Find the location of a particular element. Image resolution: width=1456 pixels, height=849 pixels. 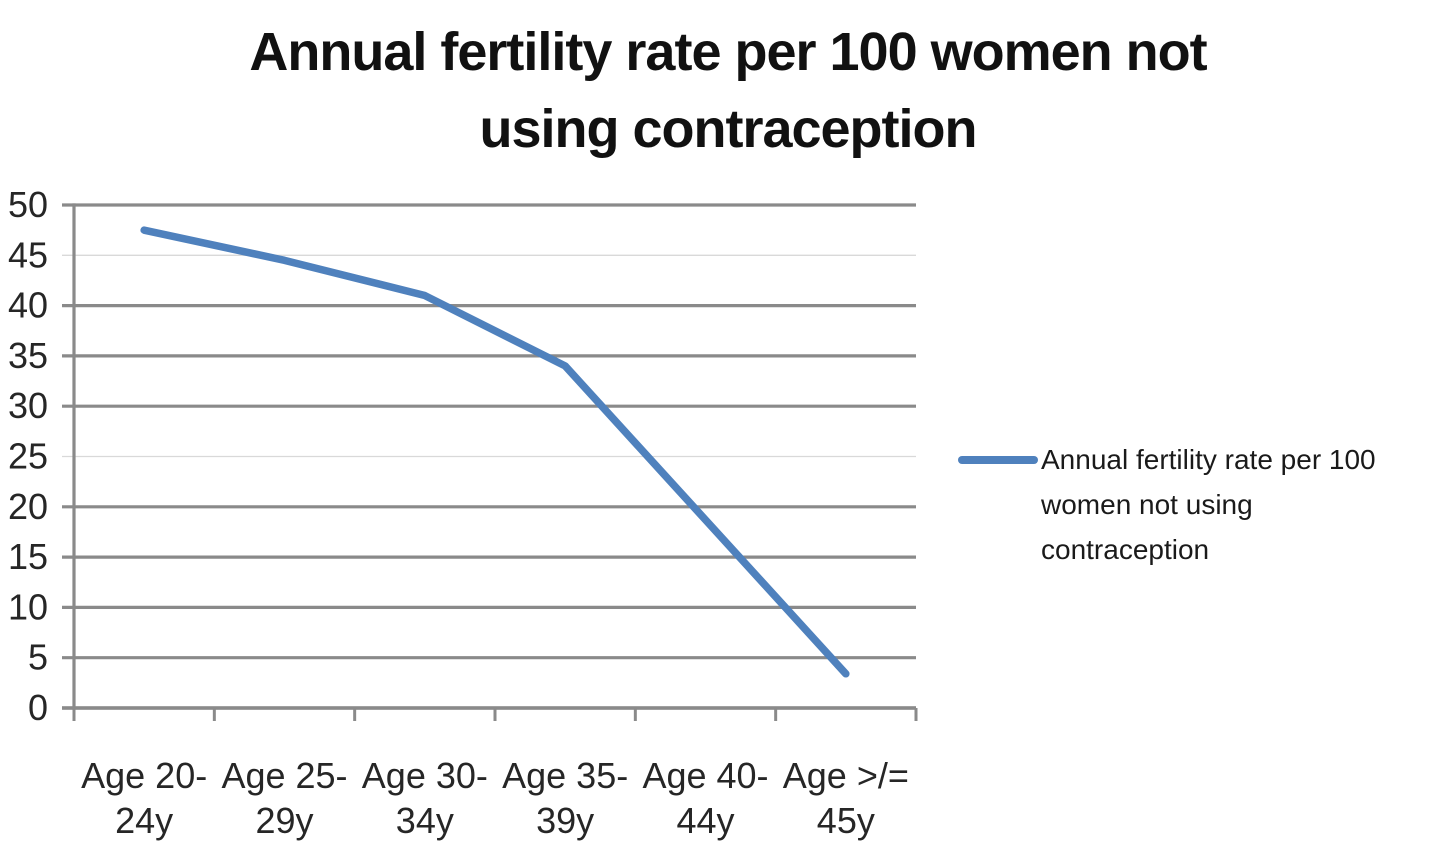

legend-line-swatch is located at coordinates (998, 460).